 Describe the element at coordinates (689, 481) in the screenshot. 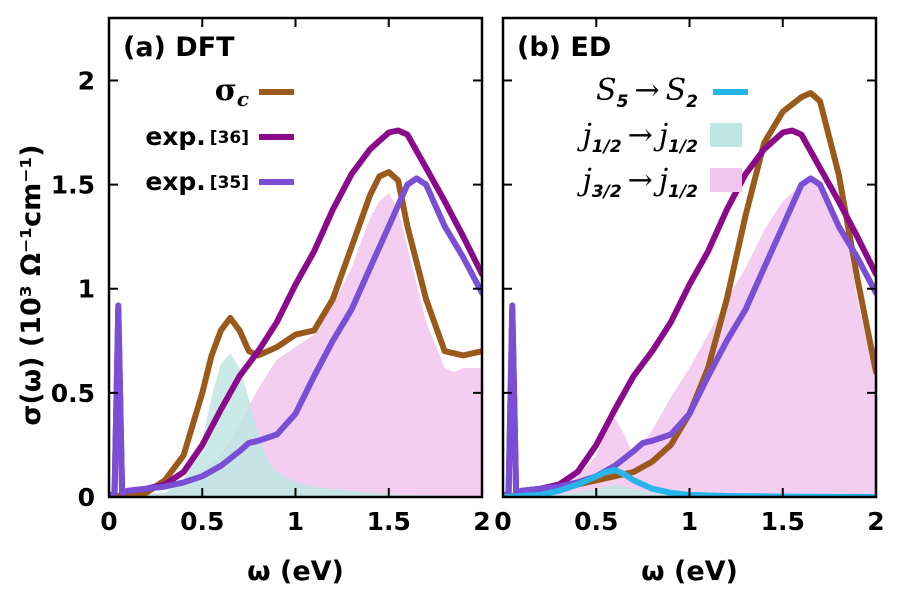

I see `series-s5s2` at that location.